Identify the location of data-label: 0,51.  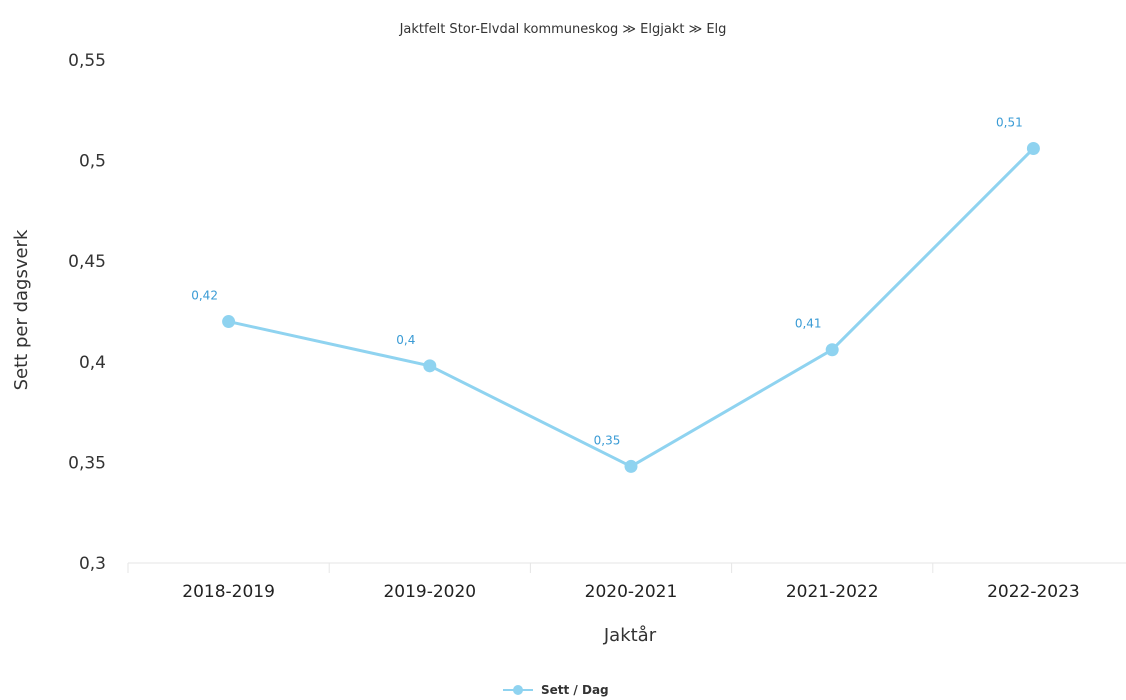
(1009, 123).